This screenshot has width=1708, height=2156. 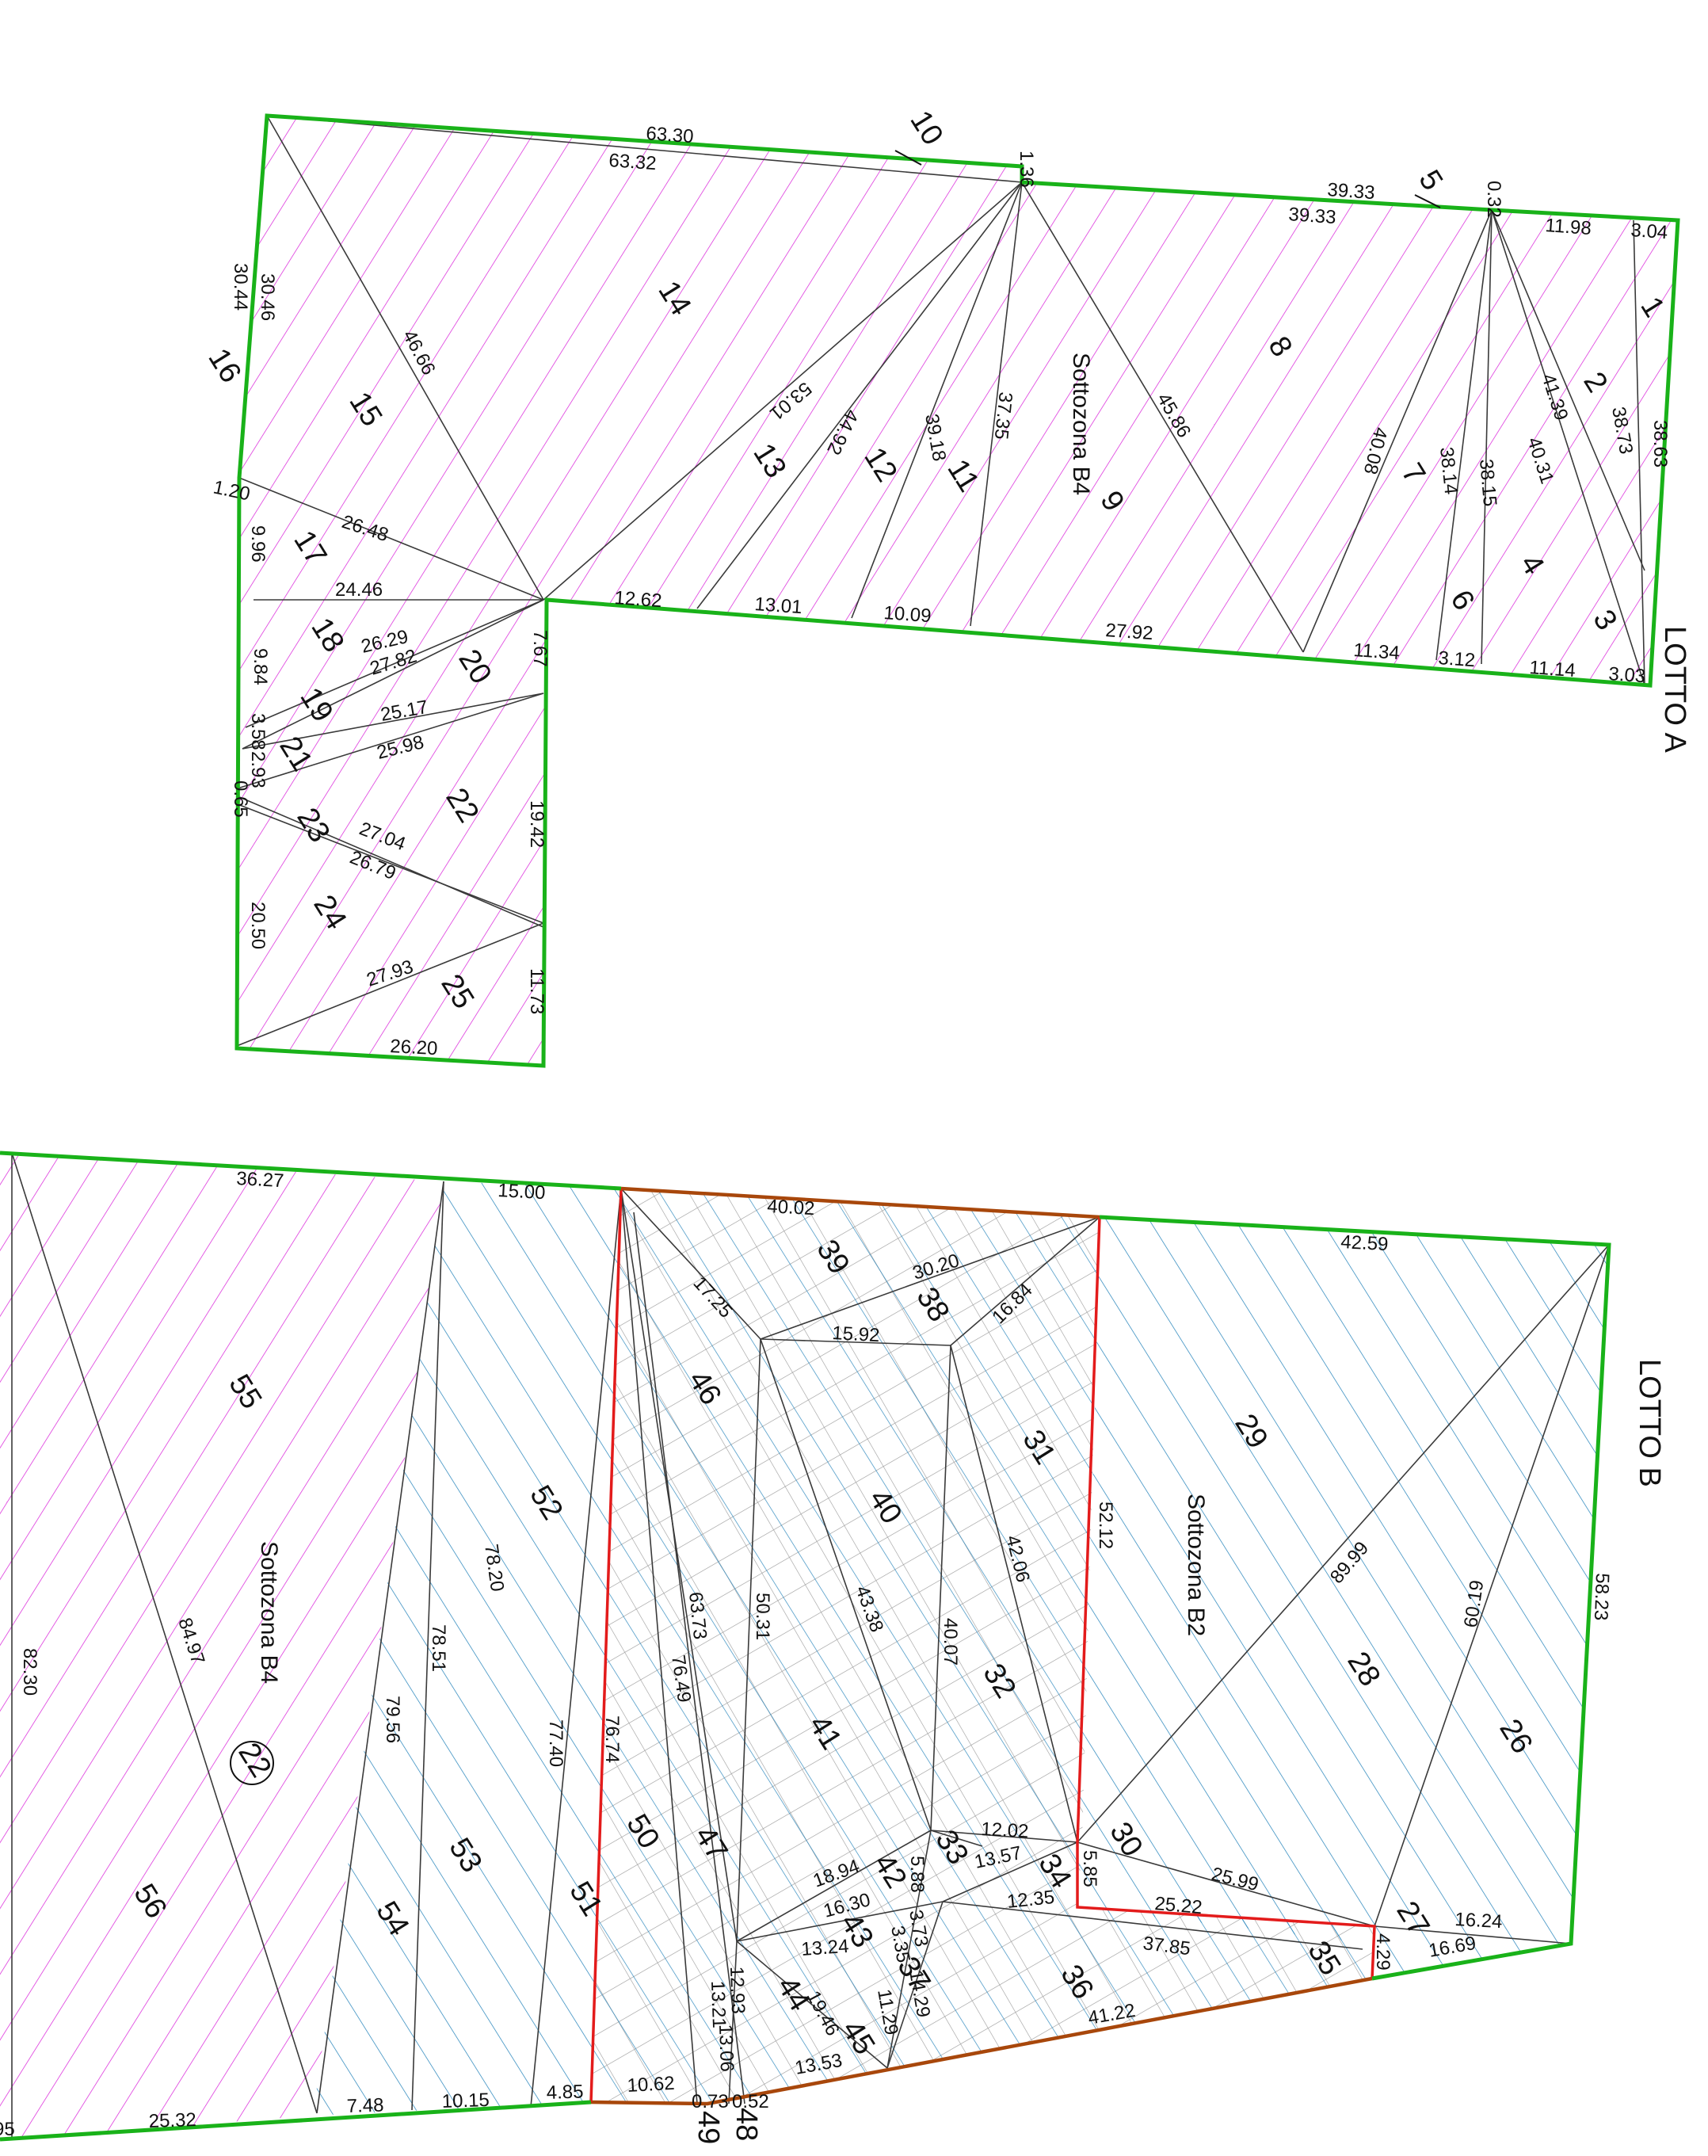 What do you see at coordinates (1553, 669) in the screenshot?
I see `measure-label: 11.14` at bounding box center [1553, 669].